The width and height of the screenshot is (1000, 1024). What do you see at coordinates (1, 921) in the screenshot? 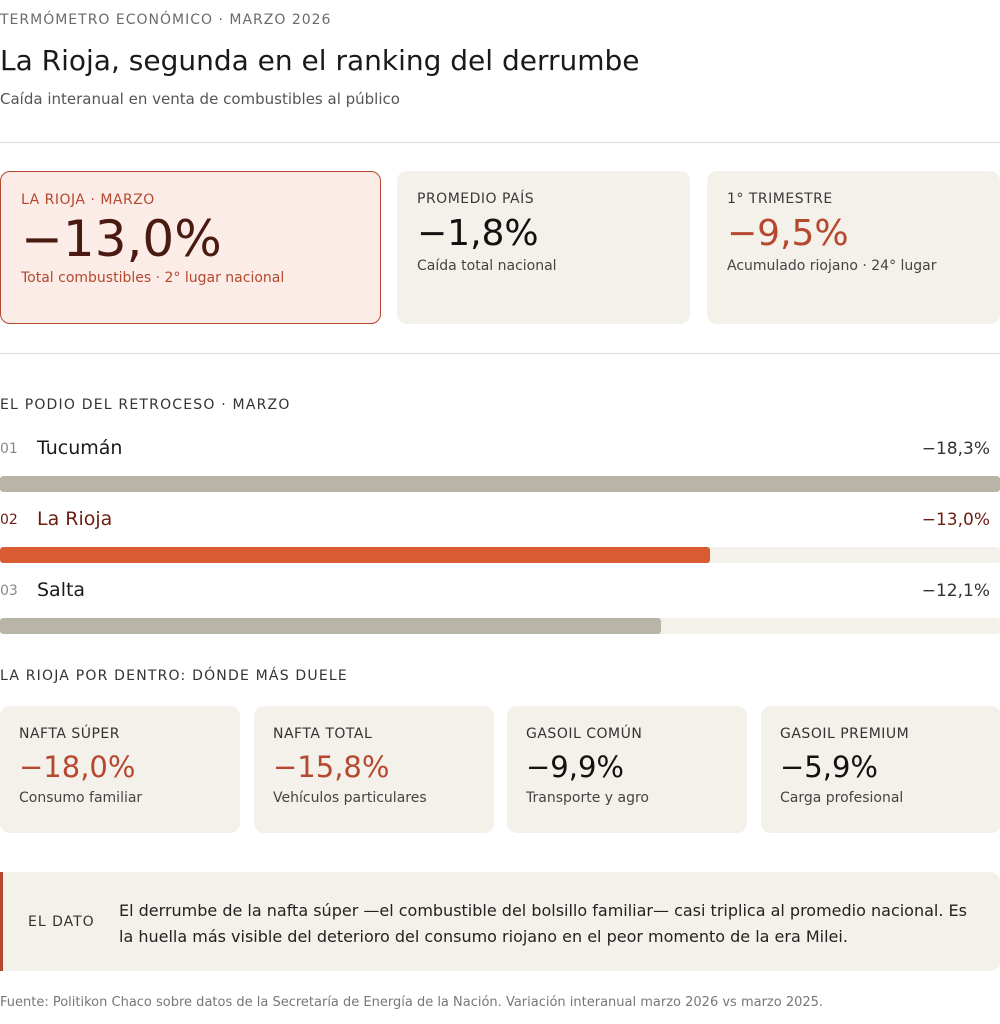
I see `callout-accent-bar` at bounding box center [1, 921].